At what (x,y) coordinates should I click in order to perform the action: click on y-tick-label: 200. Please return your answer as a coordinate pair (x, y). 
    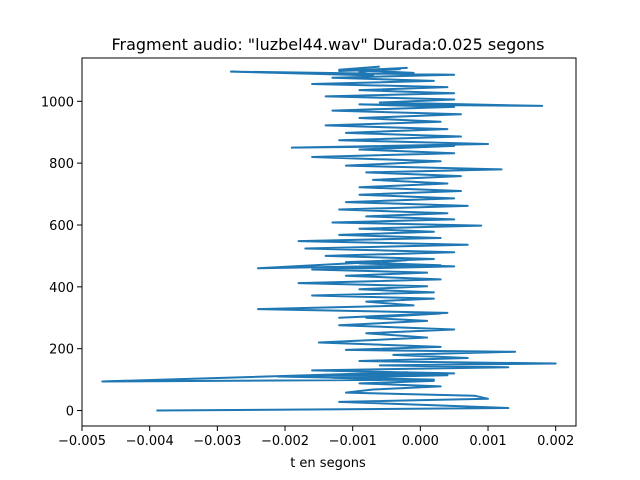
    Looking at the image, I should click on (61, 350).